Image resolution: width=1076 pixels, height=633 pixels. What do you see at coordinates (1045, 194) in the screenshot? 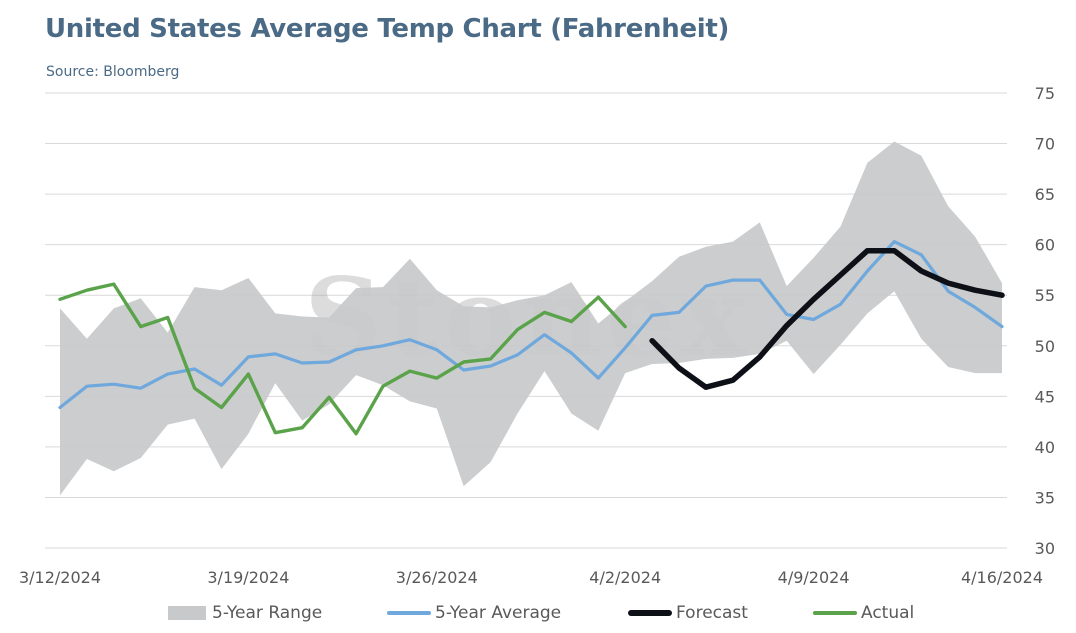
I see `y-tick-label: 65` at bounding box center [1045, 194].